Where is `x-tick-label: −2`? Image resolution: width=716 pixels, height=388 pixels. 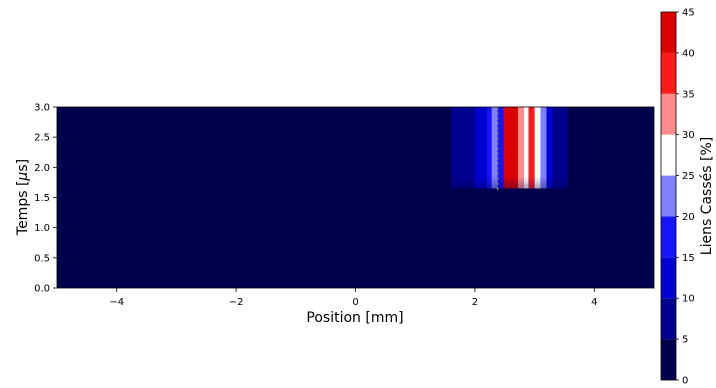 x-tick-label: −2 is located at coordinates (236, 302).